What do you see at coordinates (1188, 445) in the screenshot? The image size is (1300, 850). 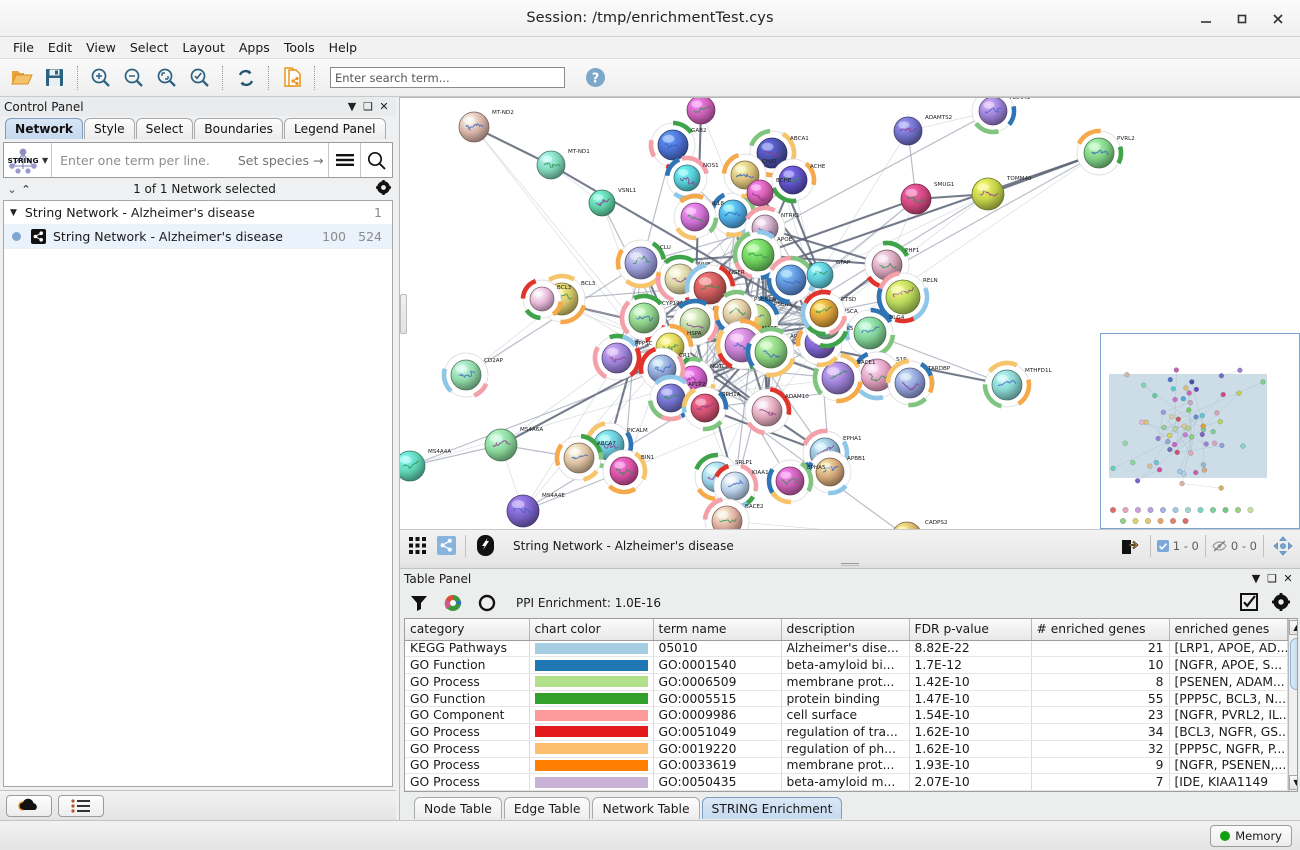 I see `birds-eye-graph` at bounding box center [1188, 445].